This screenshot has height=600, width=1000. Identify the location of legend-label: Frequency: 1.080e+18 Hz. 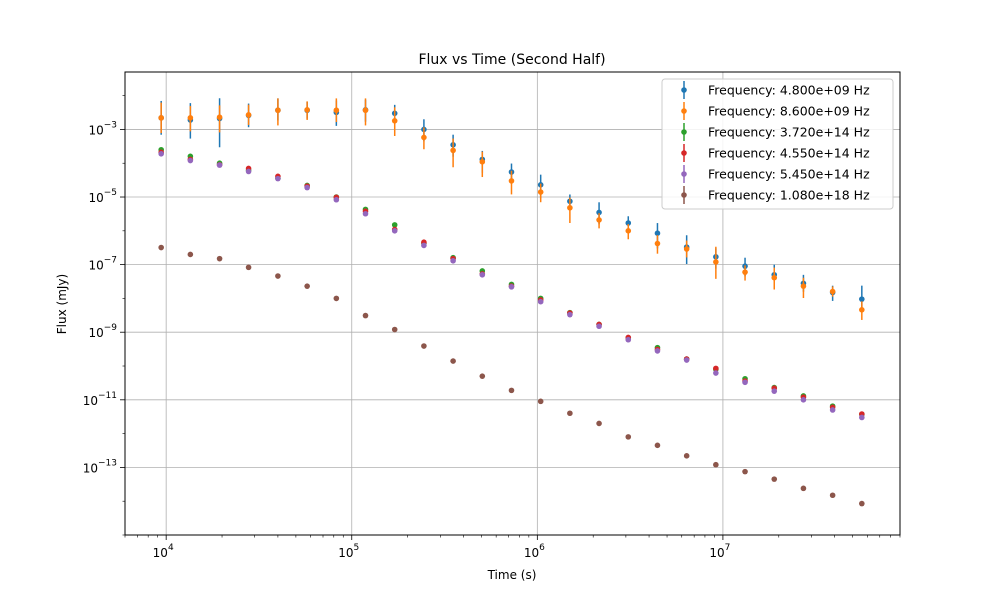
(789, 195).